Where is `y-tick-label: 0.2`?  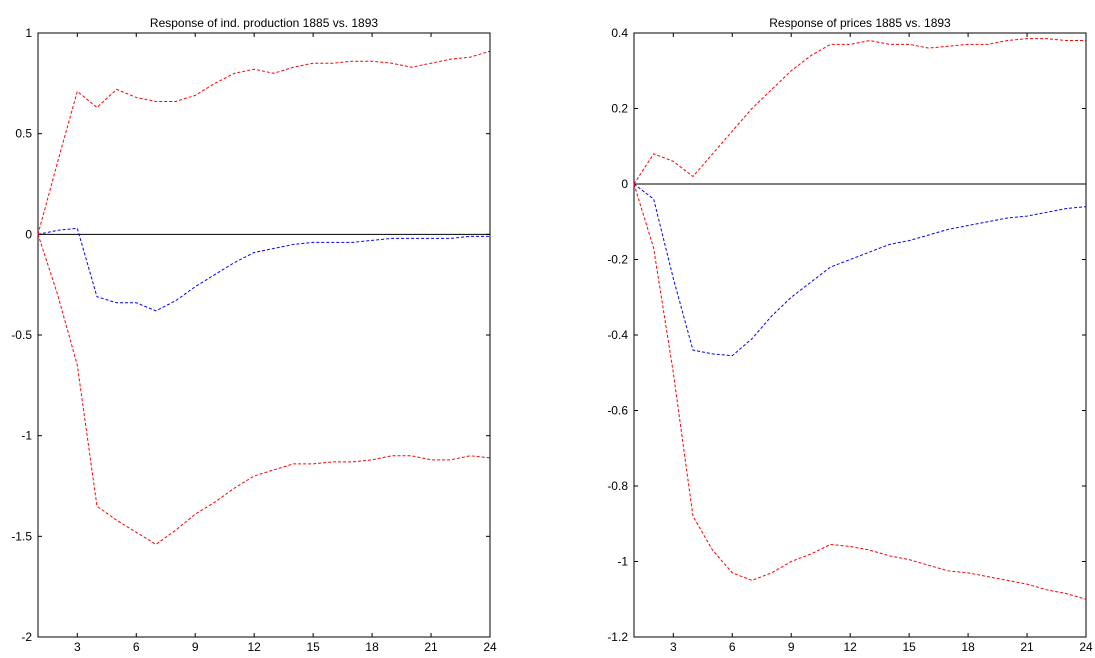
y-tick-label: 0.2 is located at coordinates (619, 109).